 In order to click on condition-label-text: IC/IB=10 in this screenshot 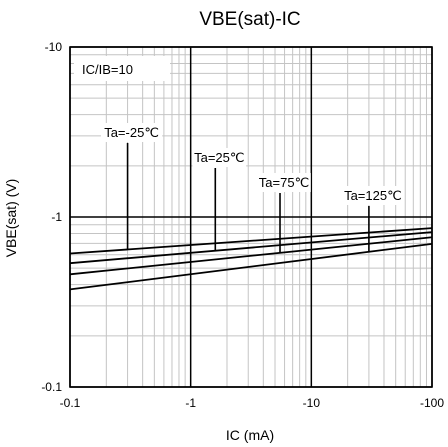, I will do `click(107, 69)`.